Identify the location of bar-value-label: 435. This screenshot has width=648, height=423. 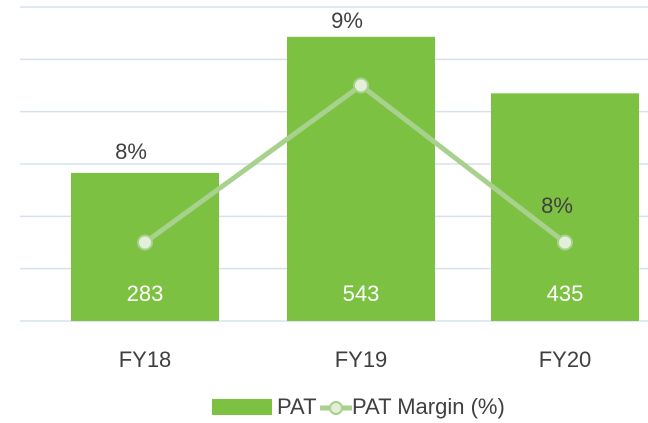
(565, 293).